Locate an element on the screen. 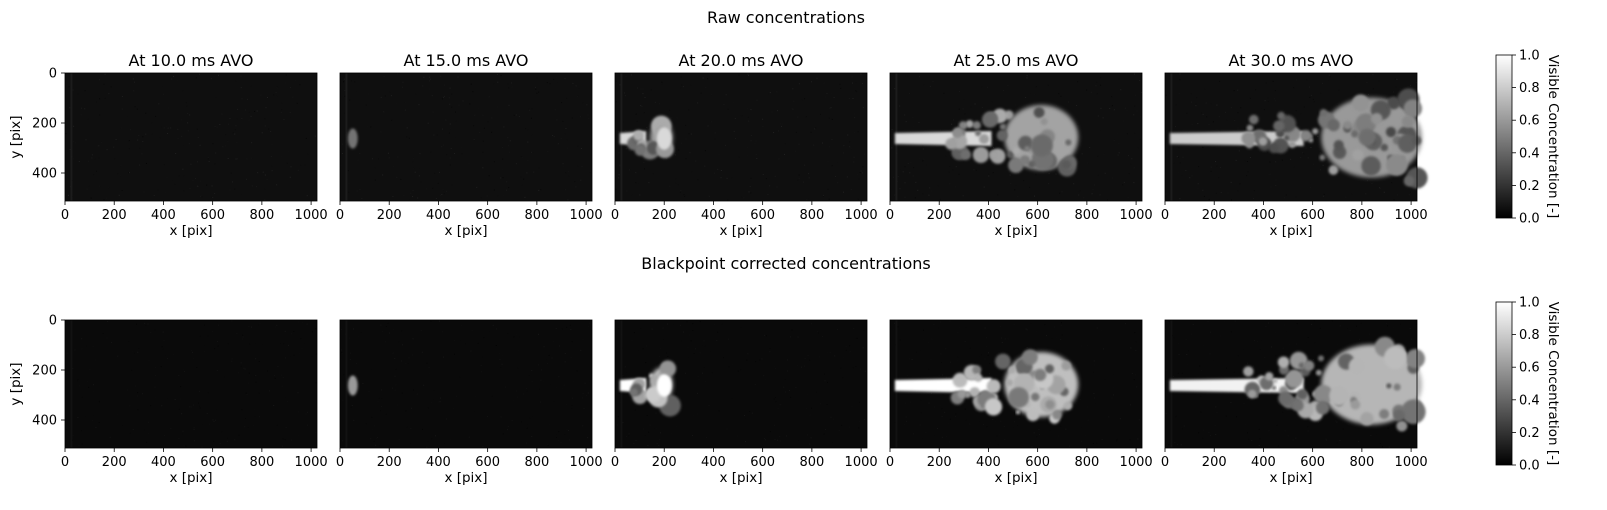 The width and height of the screenshot is (1607, 510). x-tick-label: 800 is located at coordinates (261, 215).